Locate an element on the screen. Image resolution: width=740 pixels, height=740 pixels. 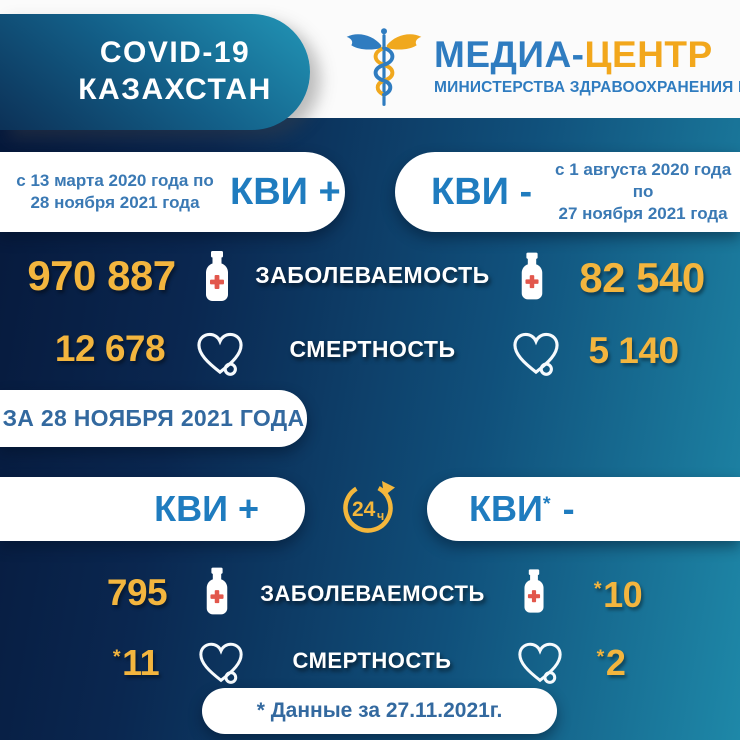
daily-date-text: ЗА 28 НОЯБРЯ 2021 ГОДА is located at coordinates (153, 418).